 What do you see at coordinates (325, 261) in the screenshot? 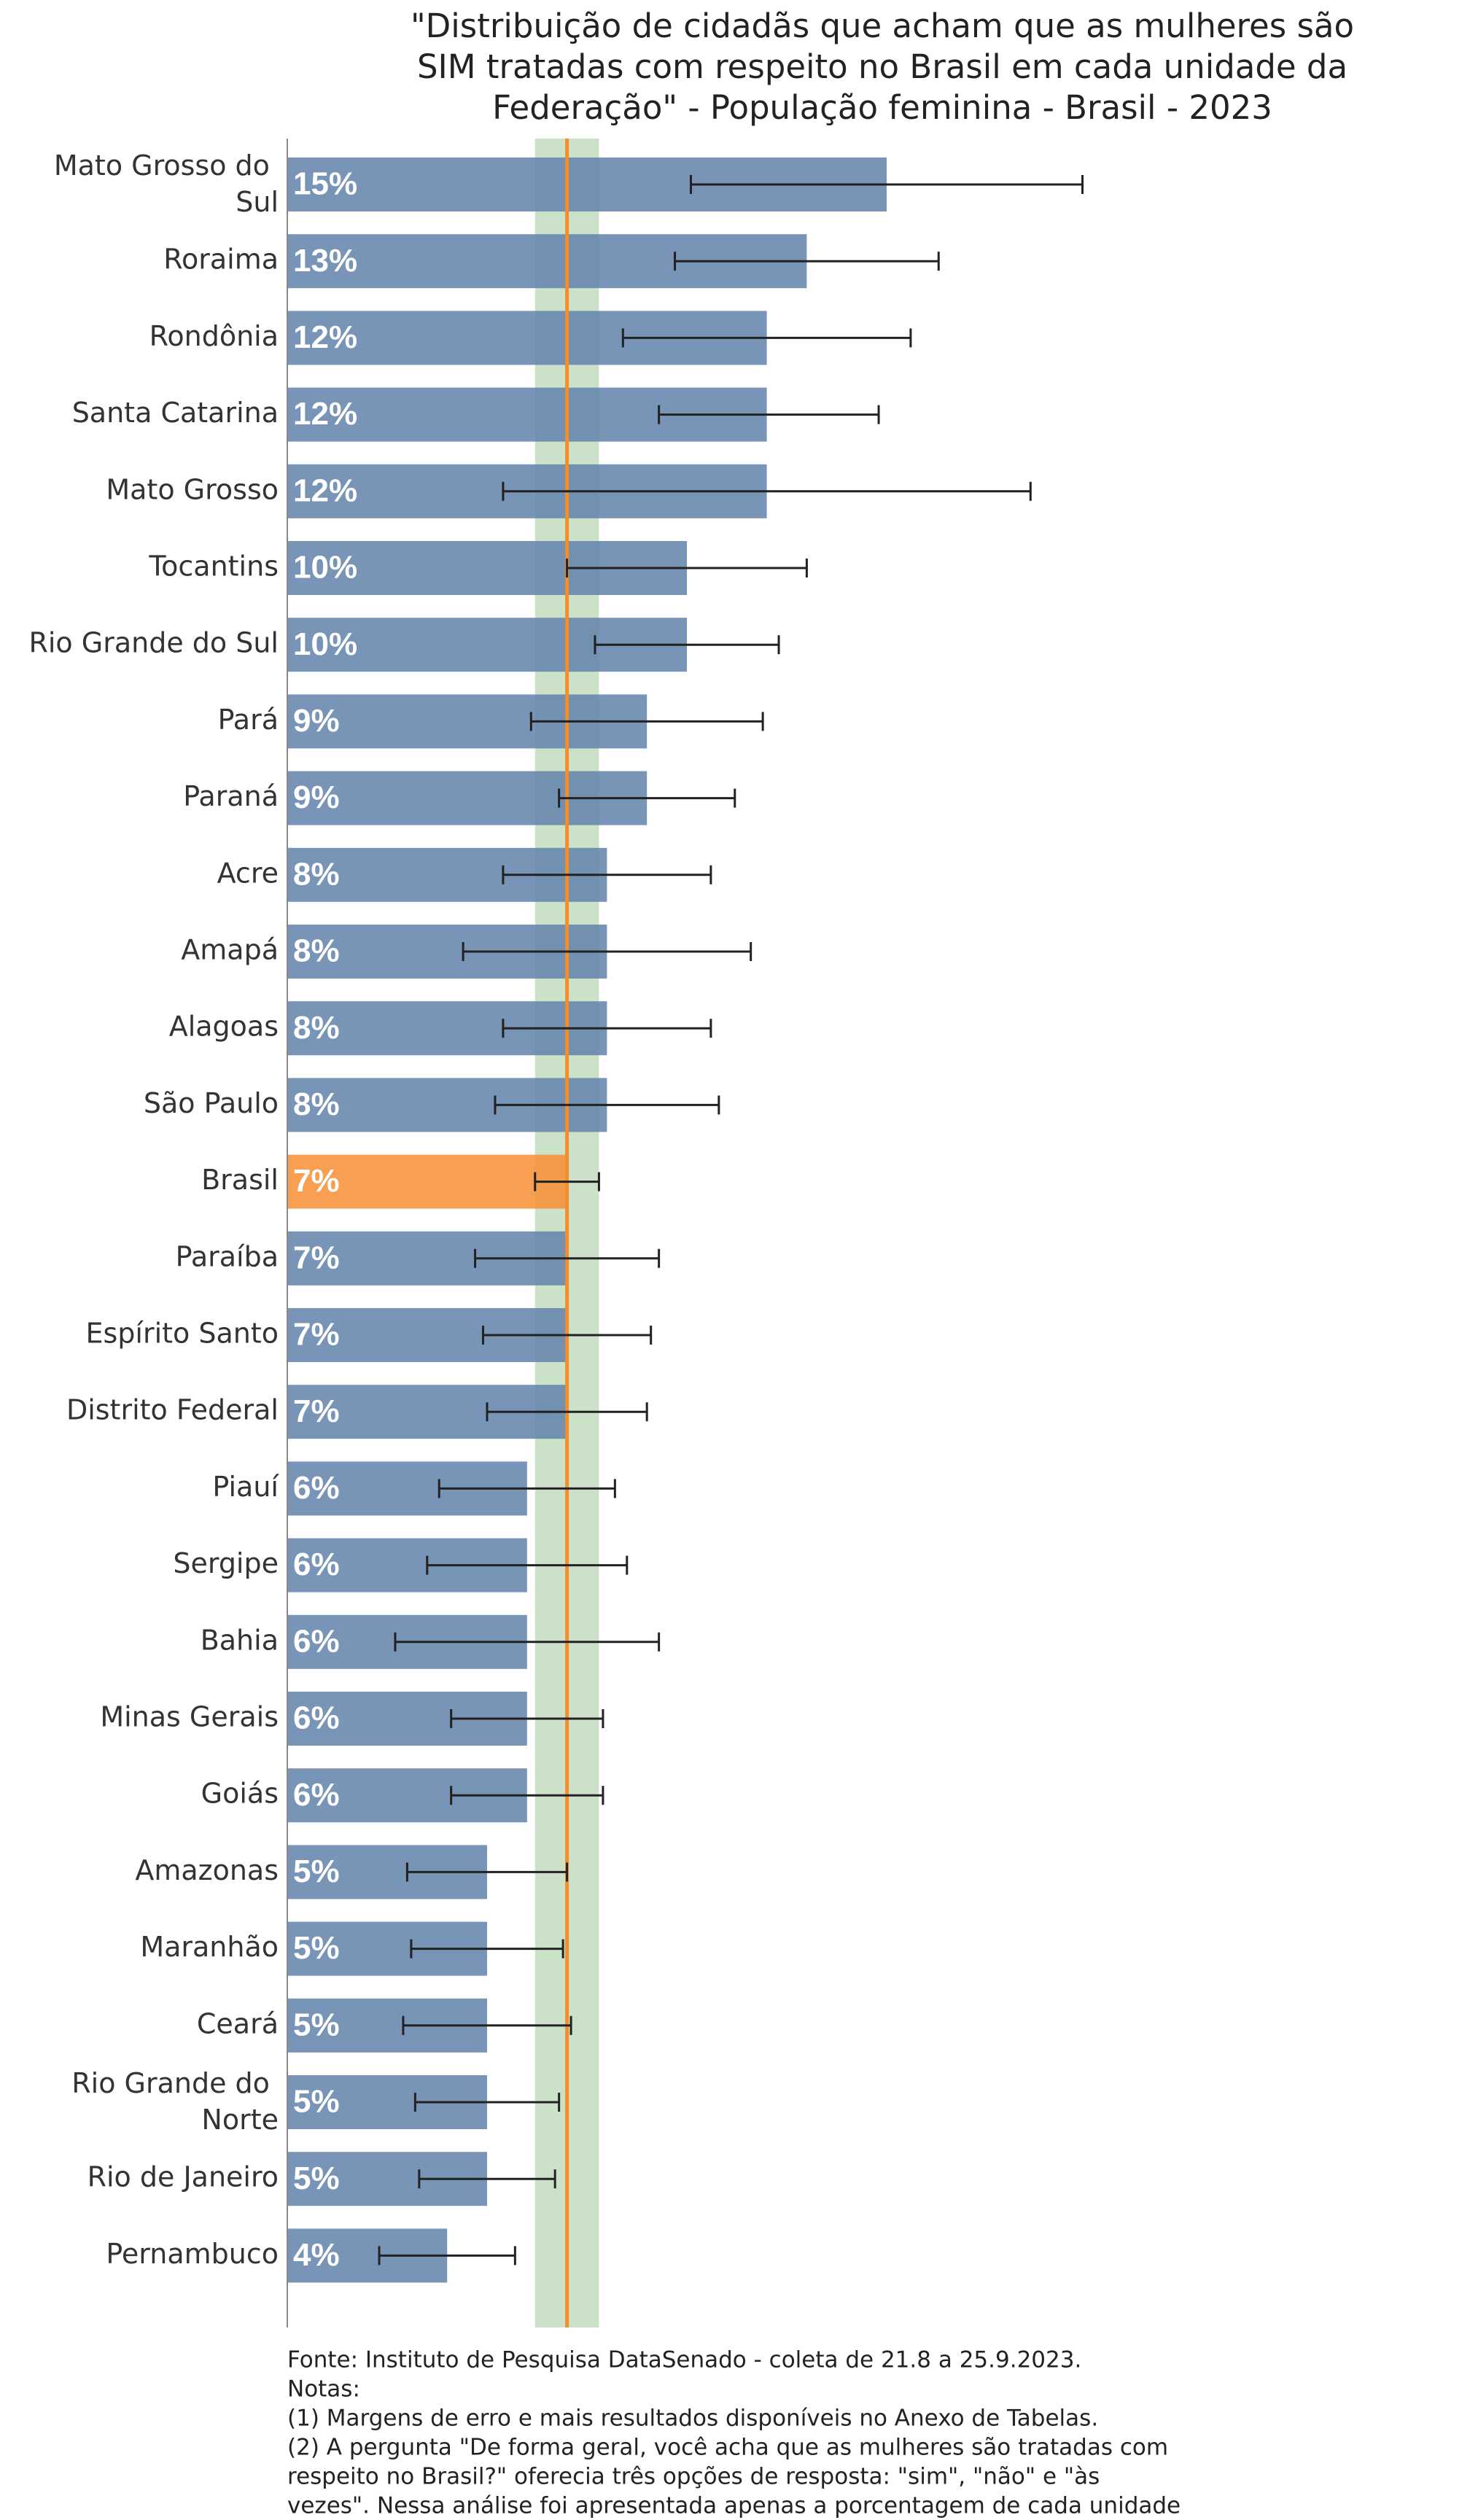
I see `value-label: 13%` at bounding box center [325, 261].